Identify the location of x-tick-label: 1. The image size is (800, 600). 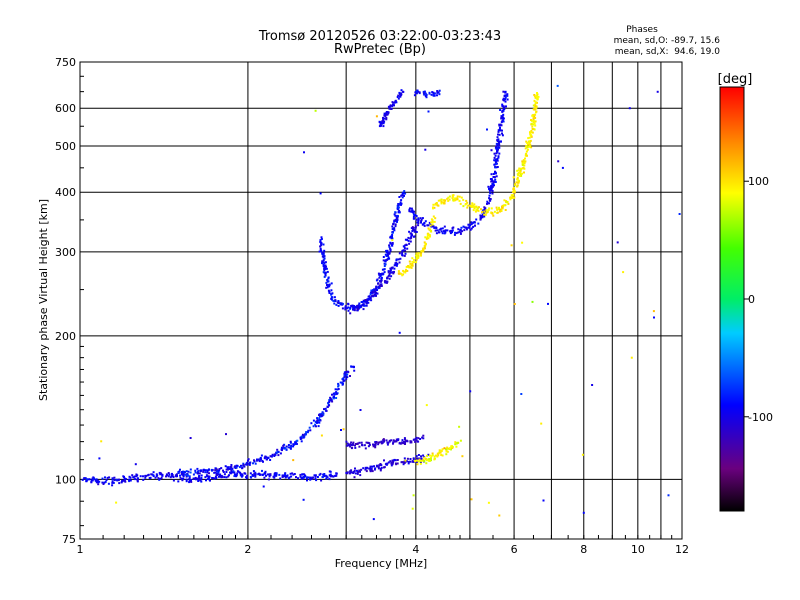
(80, 549).